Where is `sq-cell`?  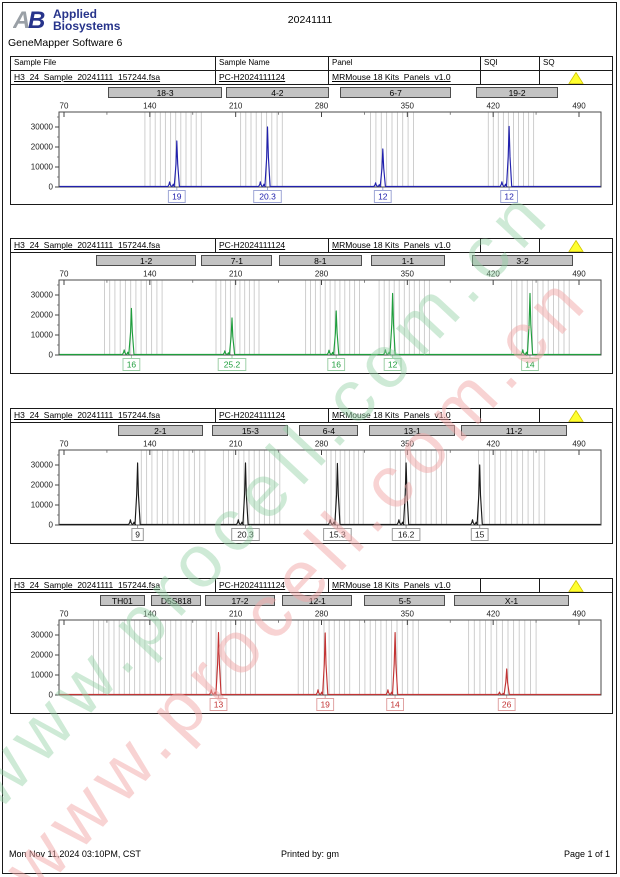
sq-cell is located at coordinates (576, 245).